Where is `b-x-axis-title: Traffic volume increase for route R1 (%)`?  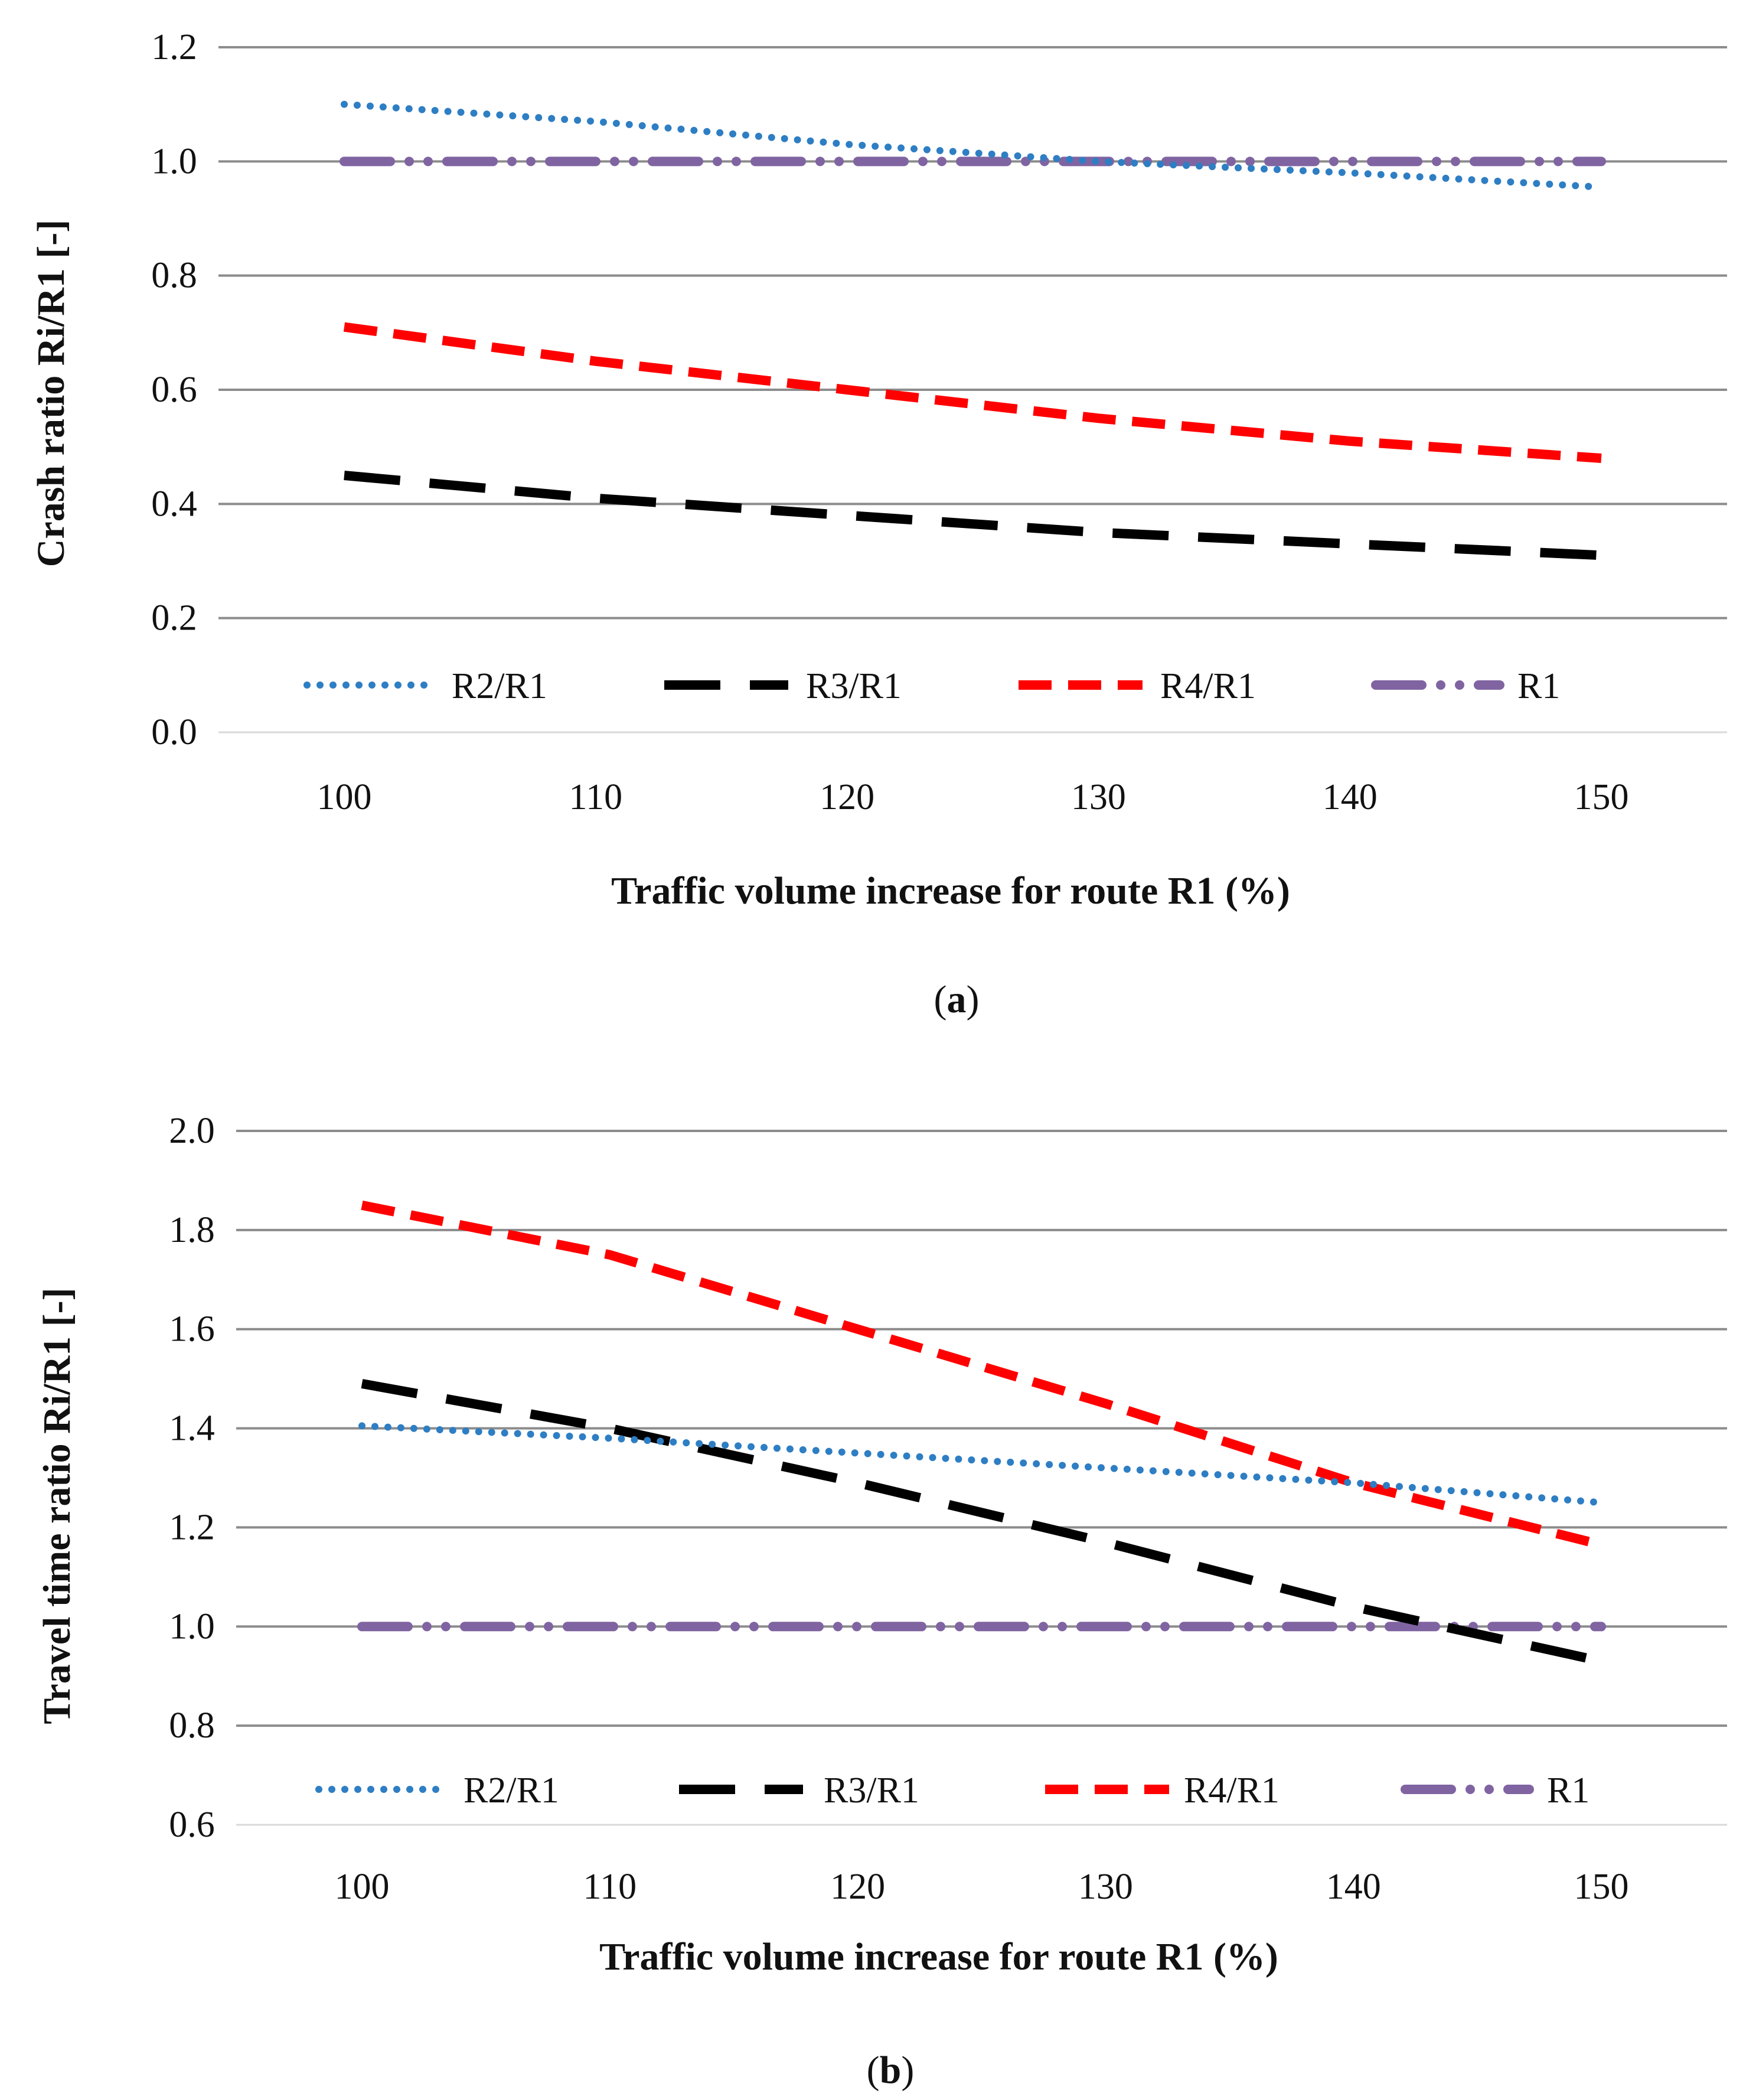
b-x-axis-title: Traffic volume increase for route R1 (%) is located at coordinates (938, 1956).